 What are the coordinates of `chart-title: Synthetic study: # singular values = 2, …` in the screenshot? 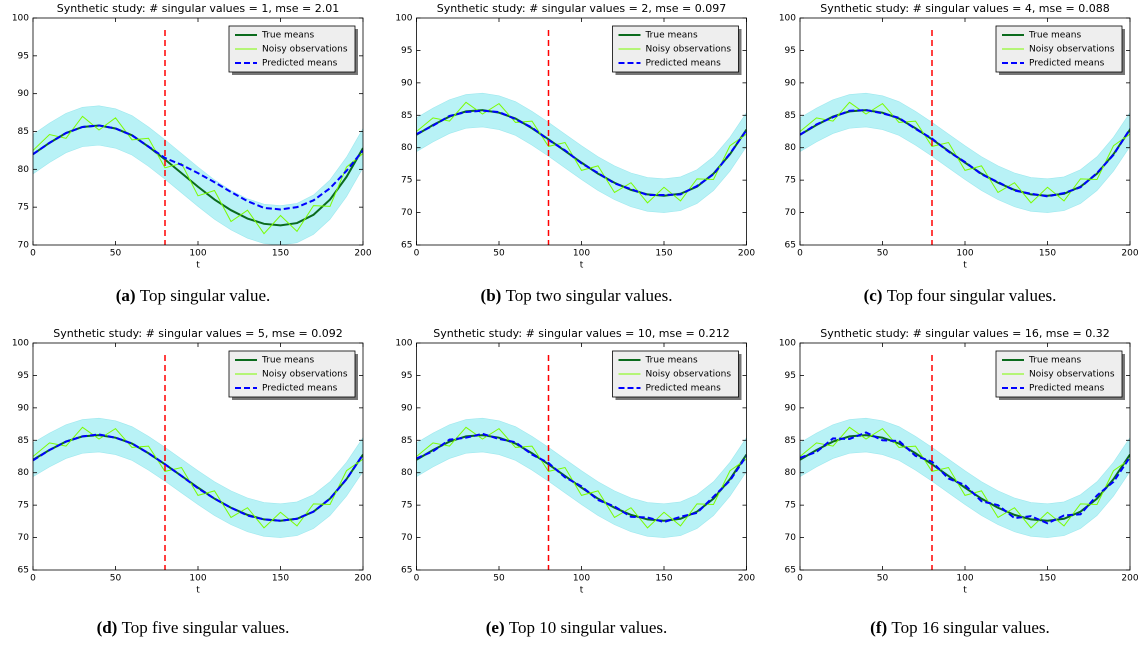 It's located at (581, 8).